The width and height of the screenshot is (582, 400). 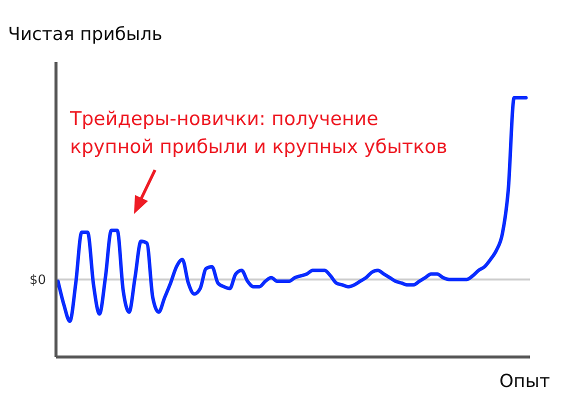 What do you see at coordinates (524, 381) in the screenshot?
I see `x-axis-title: Опыт` at bounding box center [524, 381].